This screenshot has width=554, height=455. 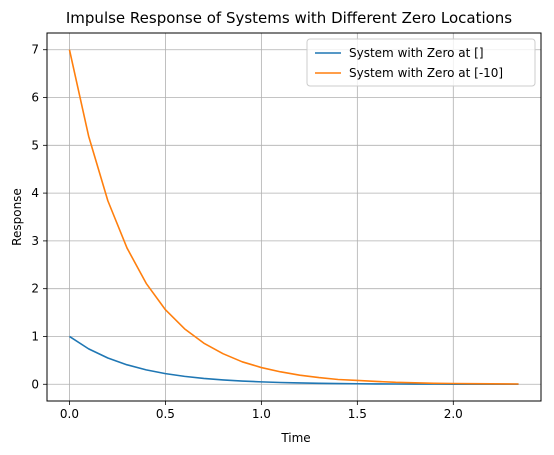 What do you see at coordinates (39, 217) in the screenshot?
I see `y-axis-ticks: 0 1 2 3 4 5 6 7` at bounding box center [39, 217].